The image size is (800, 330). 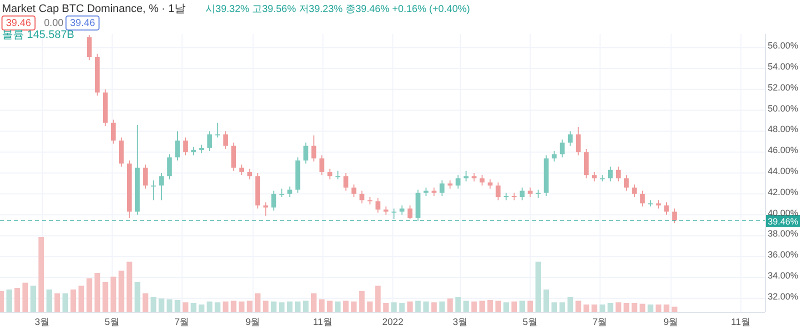 What do you see at coordinates (393, 322) in the screenshot?
I see `x-tick-label: 2022` at bounding box center [393, 322].